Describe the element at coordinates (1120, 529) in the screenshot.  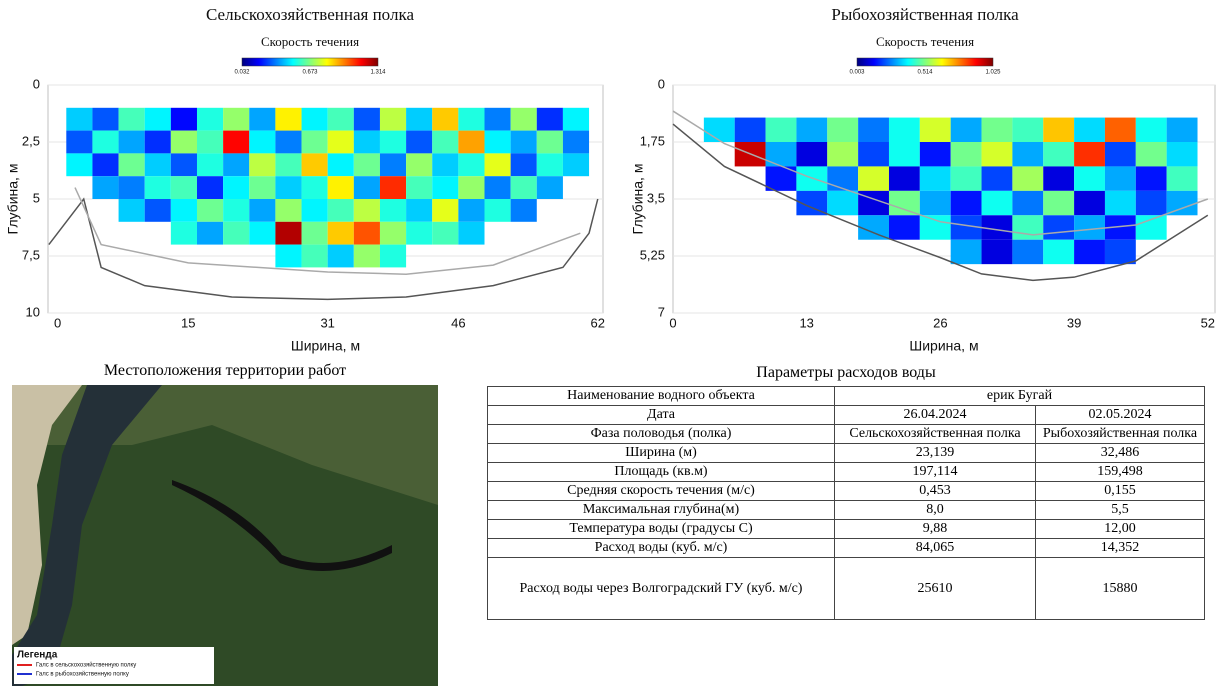
I see `table-cell: 12,00` at that location.